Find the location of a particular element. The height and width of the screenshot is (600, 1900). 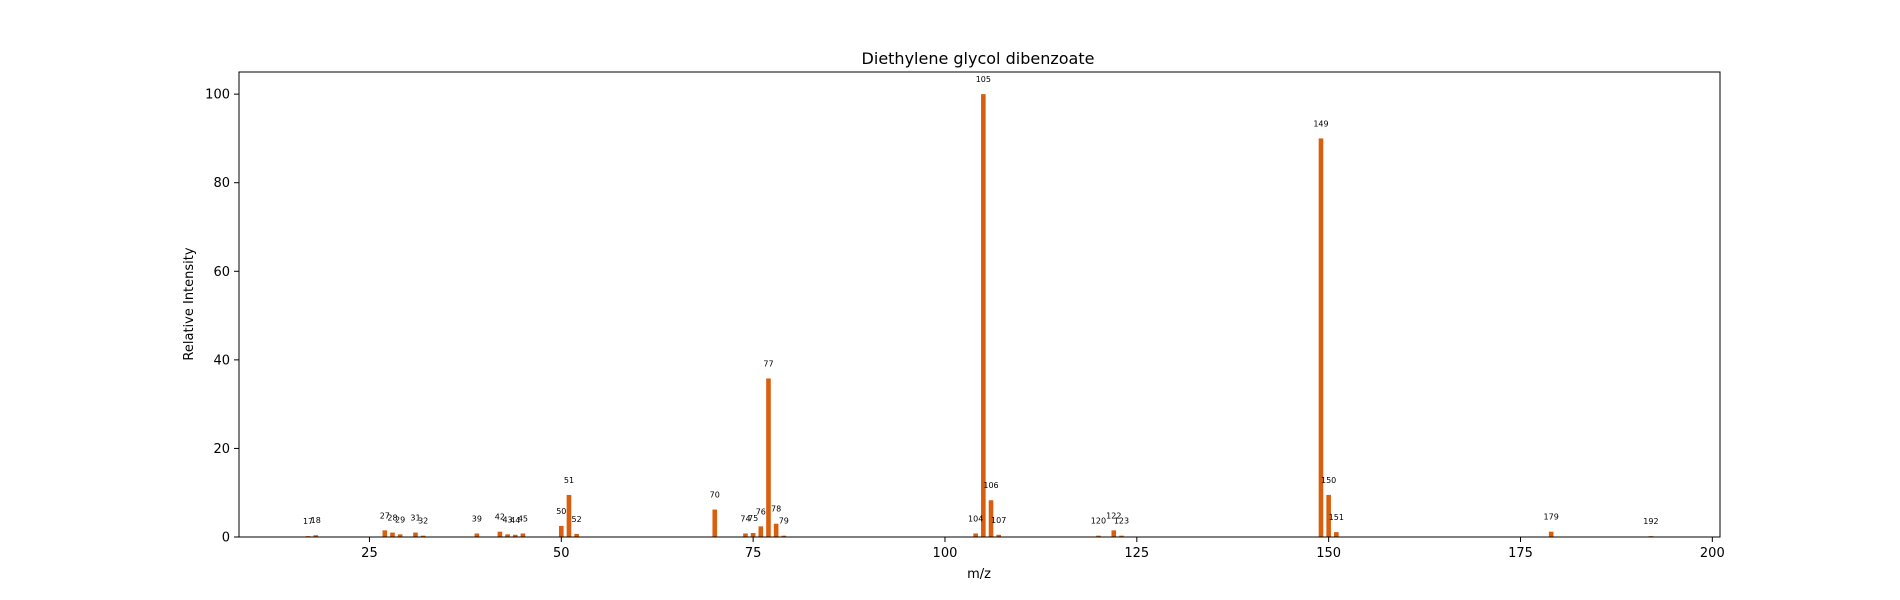

x-tick-label: 175 is located at coordinates (1520, 553).